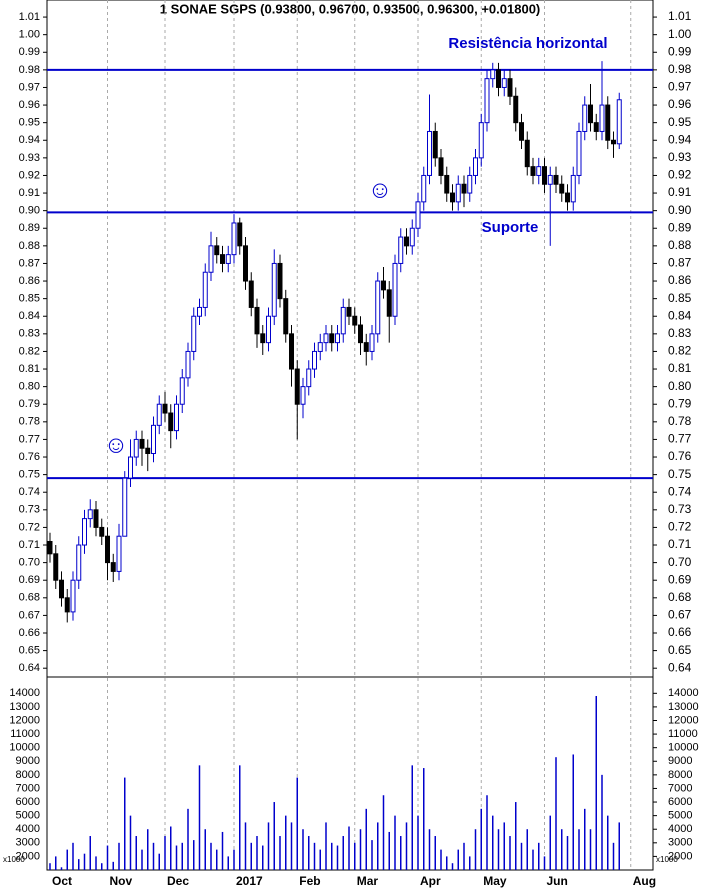  Describe the element at coordinates (680, 245) in the screenshot. I see `y-tick-label: 0.88` at that location.